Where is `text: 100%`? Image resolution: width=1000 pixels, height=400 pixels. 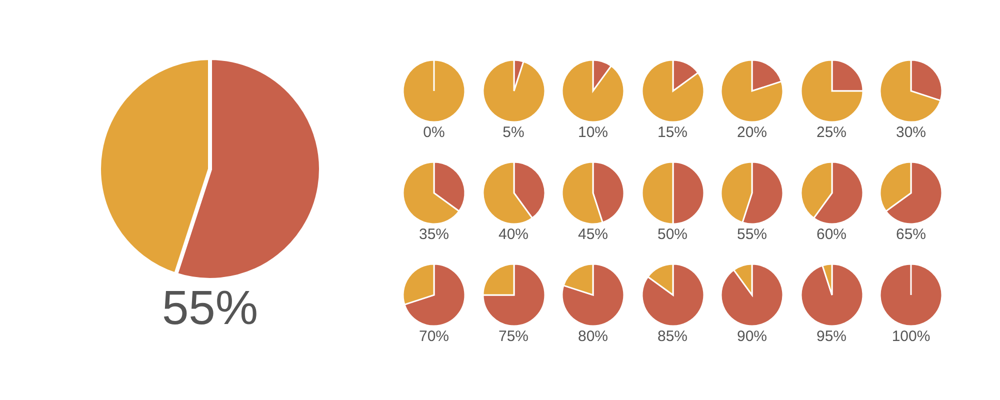 text: 100% is located at coordinates (911, 337).